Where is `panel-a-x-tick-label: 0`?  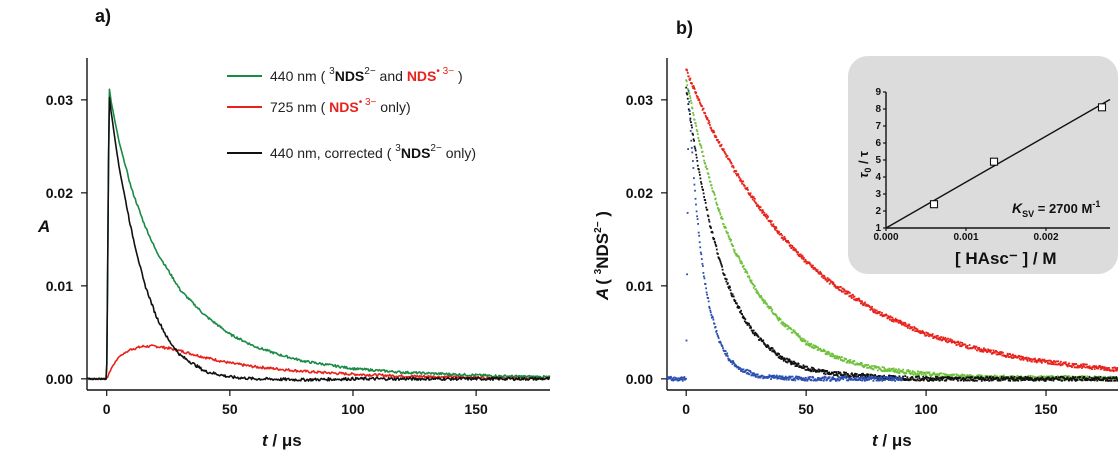 panel-a-x-tick-label: 0 is located at coordinates (107, 409).